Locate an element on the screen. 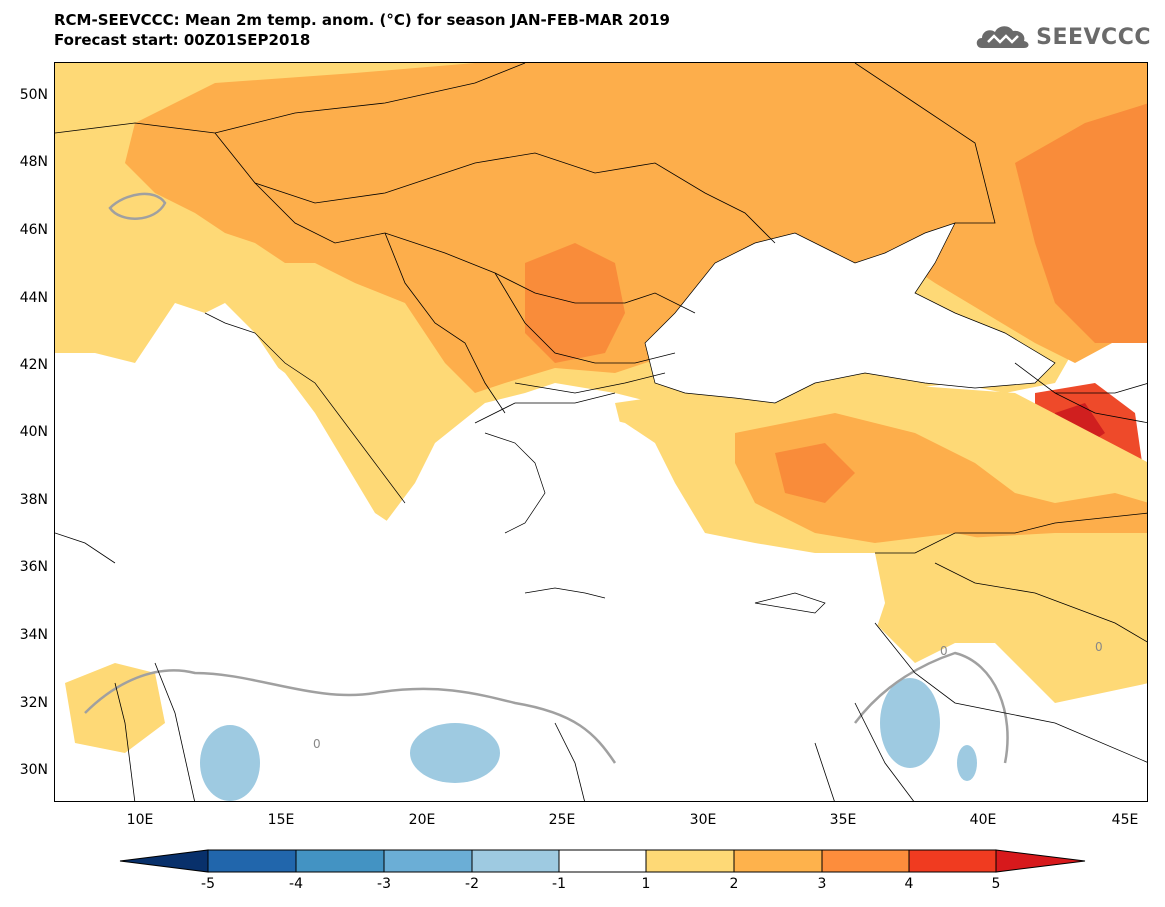  lat-label-50n: 50N is located at coordinates (33, 95).